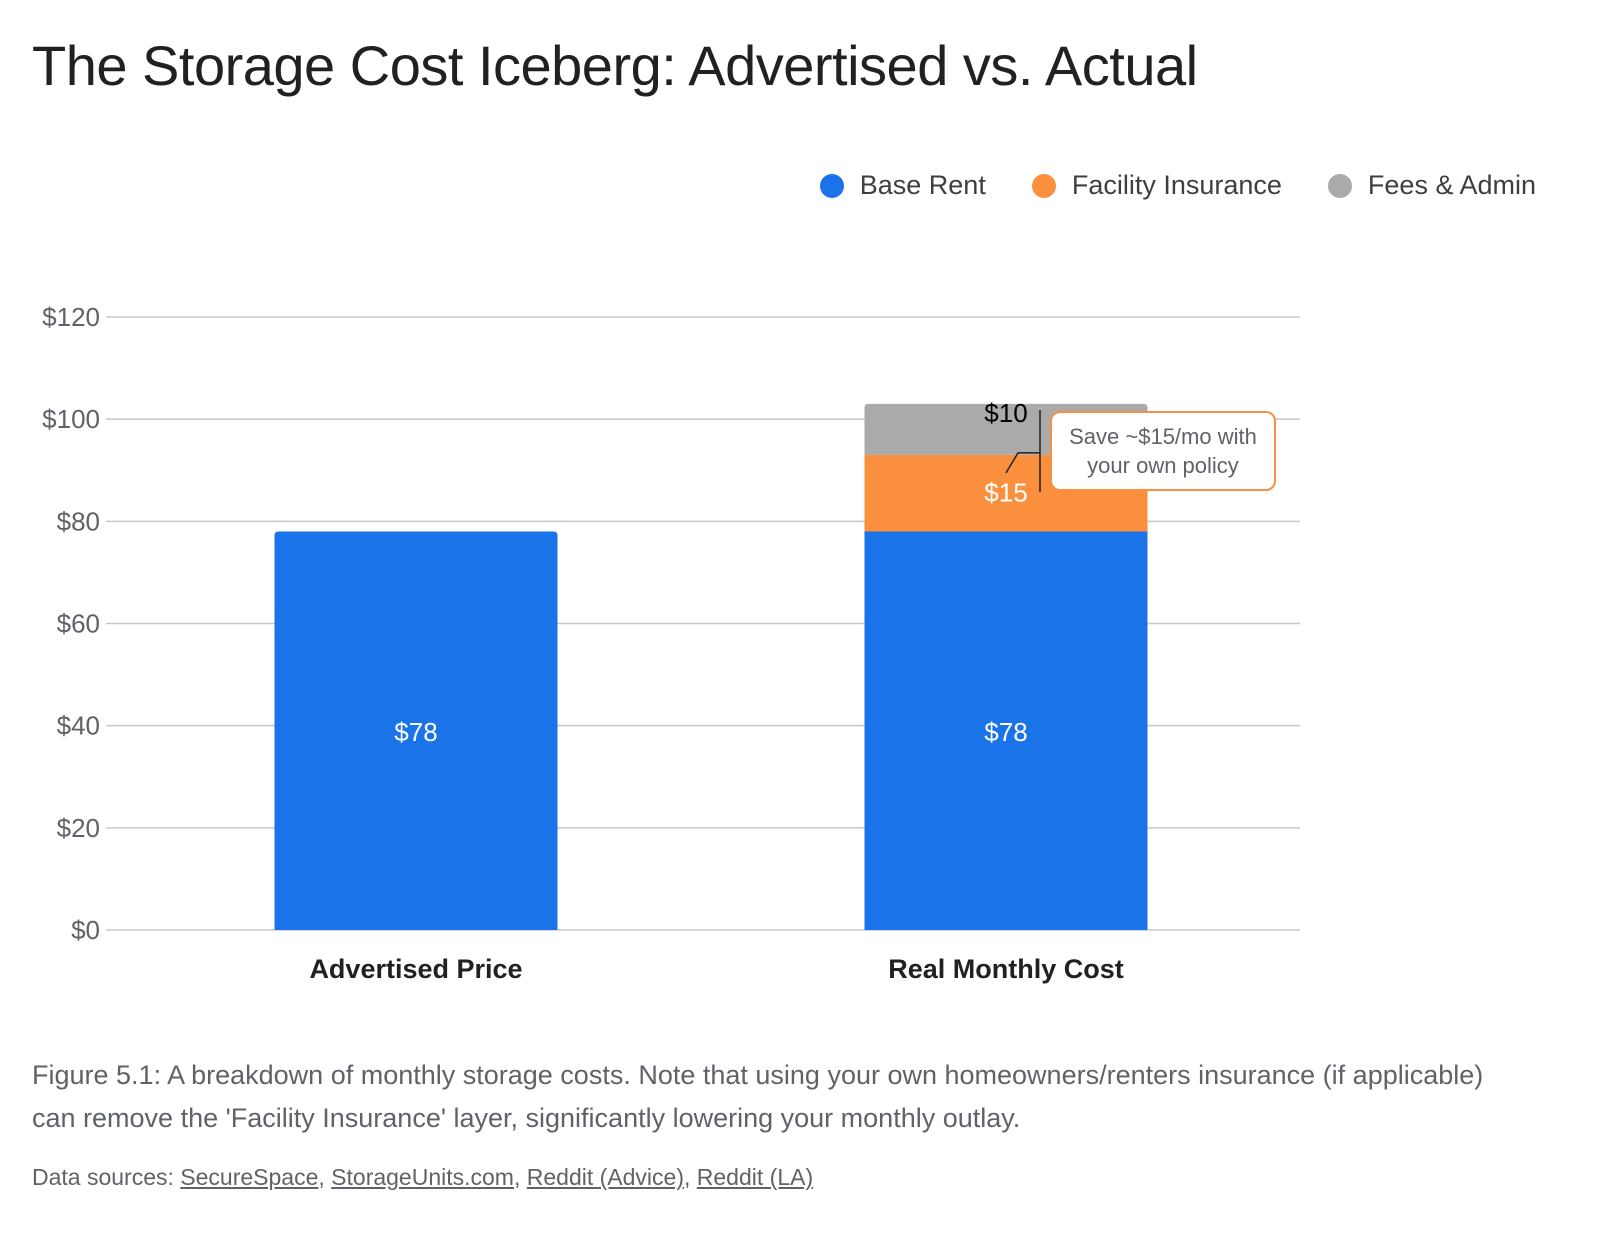 This screenshot has height=1254, width=1600. What do you see at coordinates (1005, 413) in the screenshot?
I see `data-label: $10` at bounding box center [1005, 413].